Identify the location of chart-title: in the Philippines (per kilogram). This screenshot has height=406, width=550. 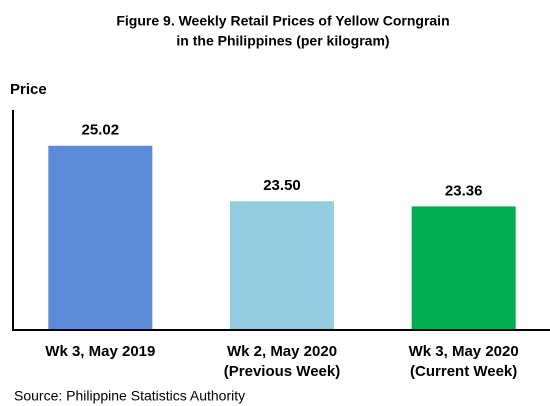
(282, 41).